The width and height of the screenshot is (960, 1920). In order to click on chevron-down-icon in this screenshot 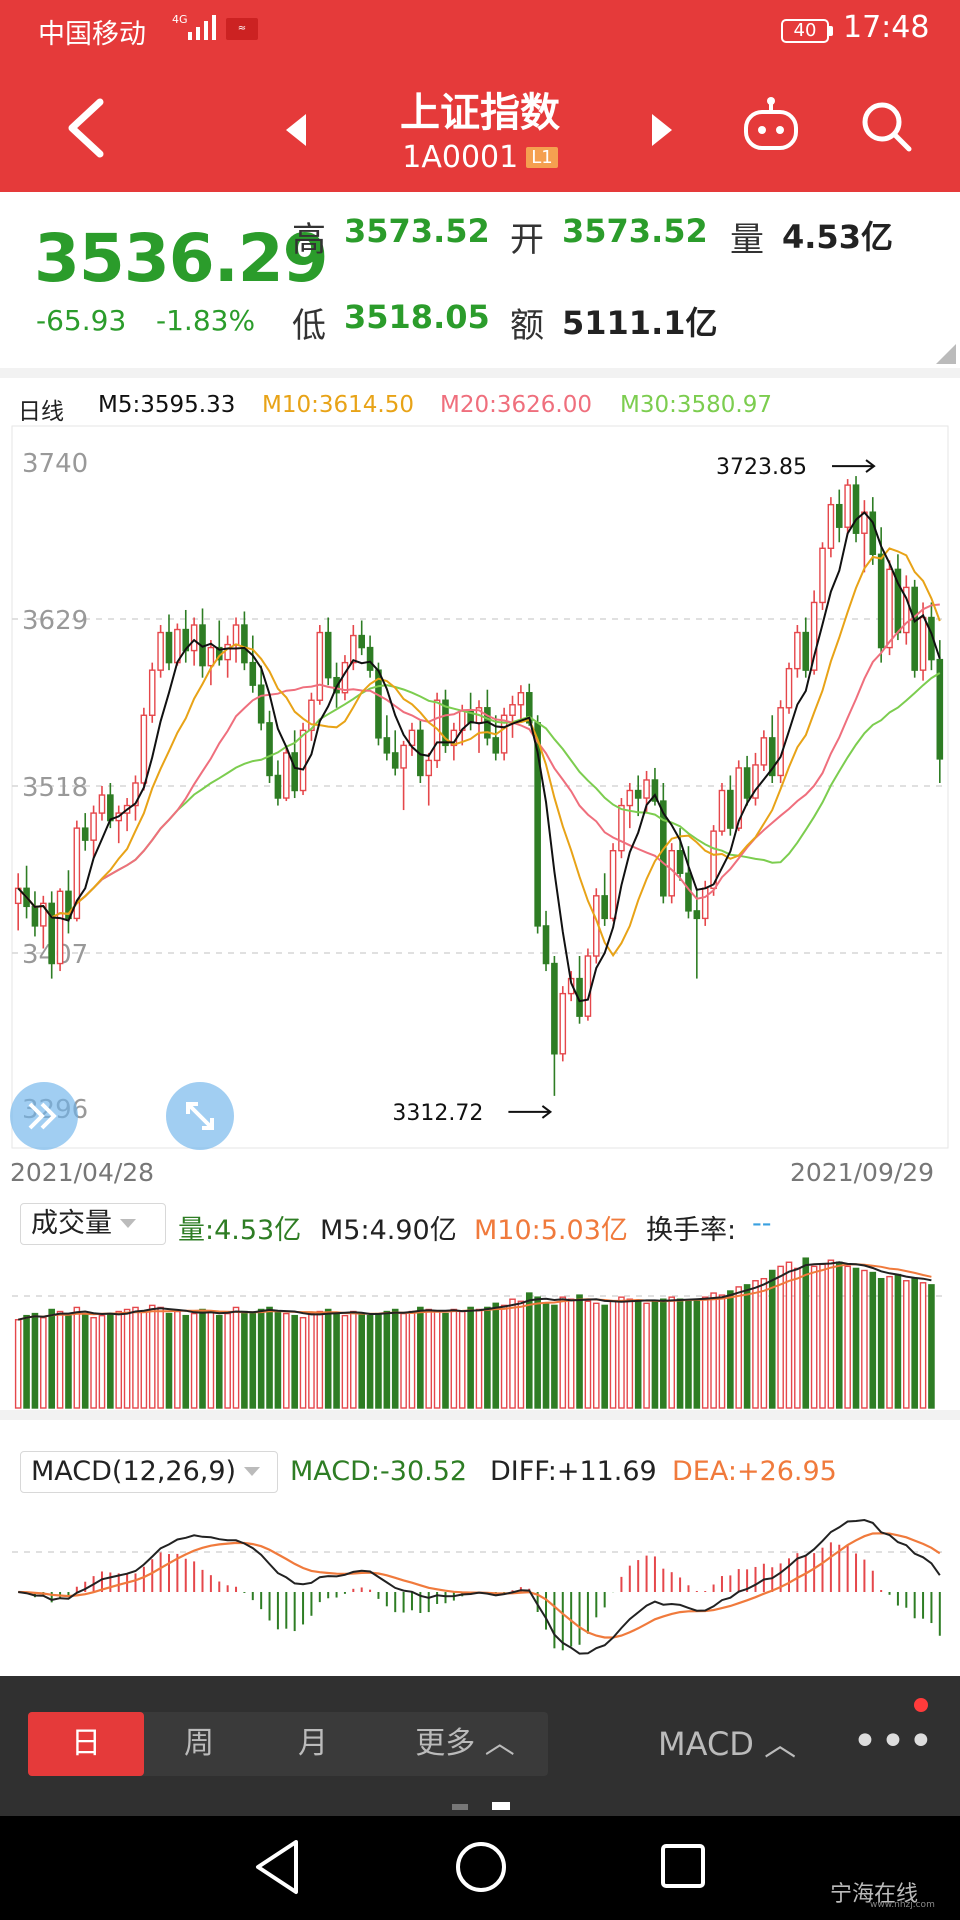, I will do `click(252, 1471)`.